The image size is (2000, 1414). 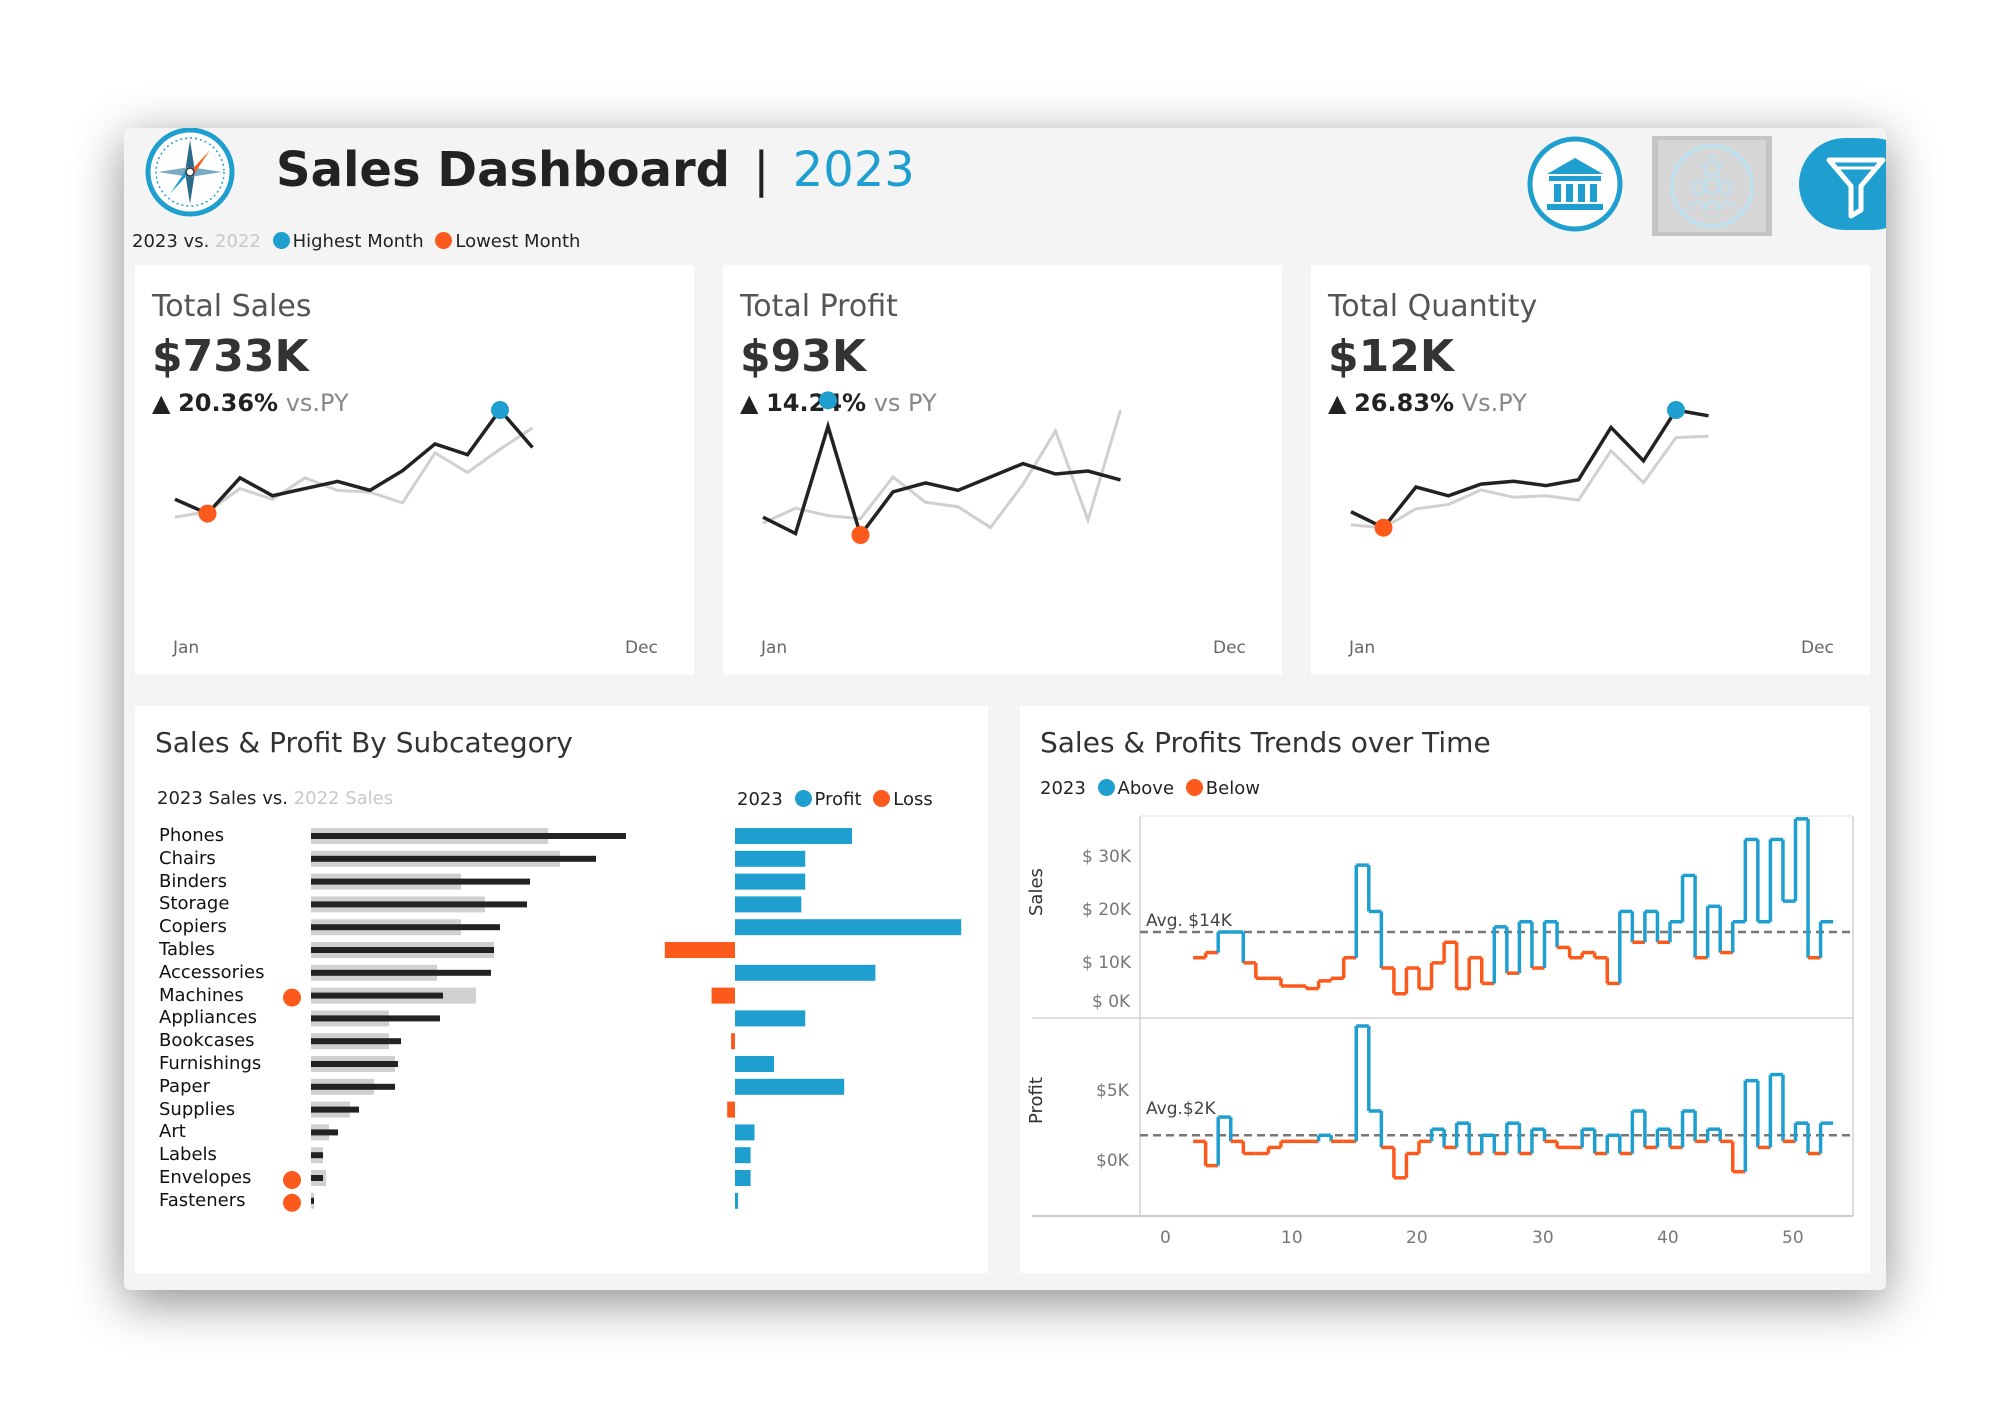 What do you see at coordinates (187, 858) in the screenshot?
I see `subcategory-label: Chairs` at bounding box center [187, 858].